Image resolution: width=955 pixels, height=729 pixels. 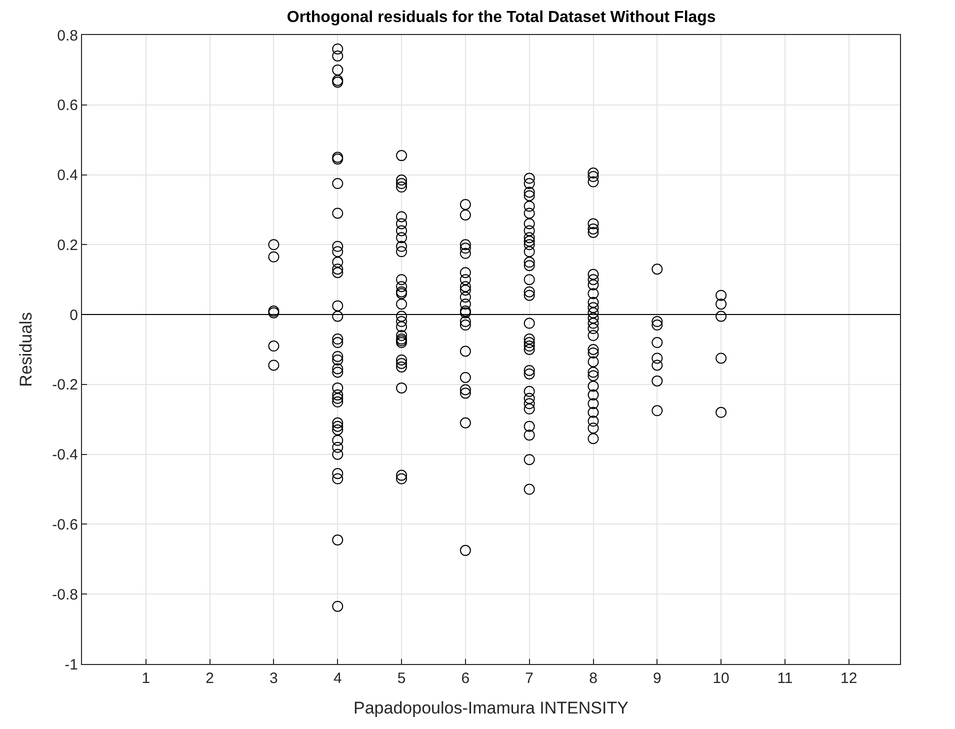 What do you see at coordinates (67, 245) in the screenshot?
I see `y-tick-label: 0.2` at bounding box center [67, 245].